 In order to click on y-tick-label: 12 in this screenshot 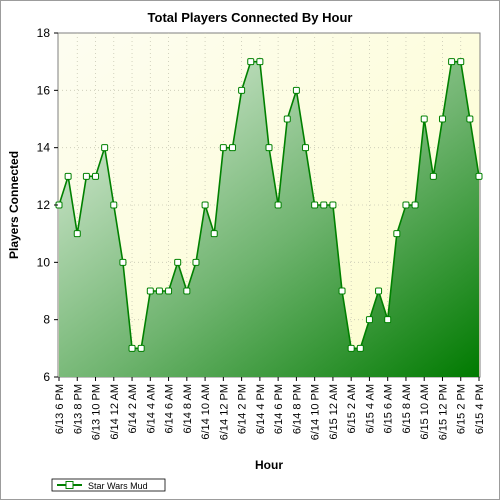, I will do `click(44, 205)`.